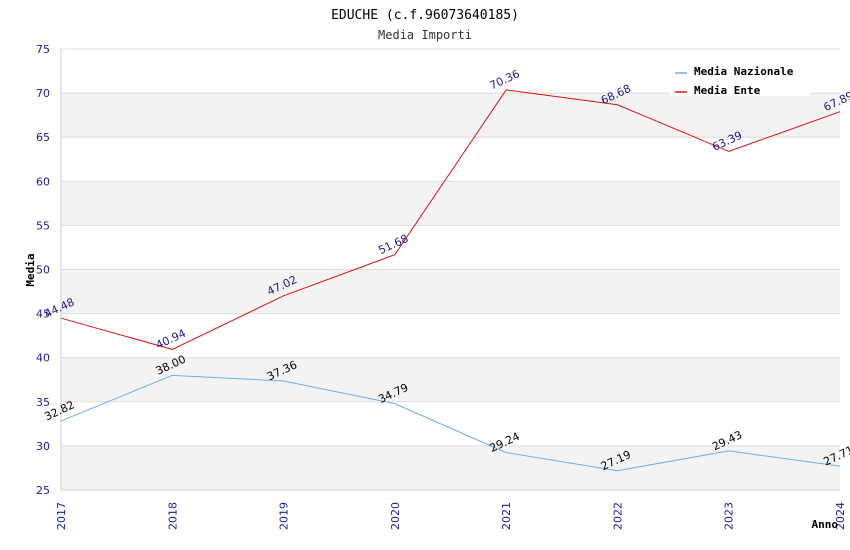 The height and width of the screenshot is (550, 850). I want to click on y-tick-label: 30, so click(43, 446).